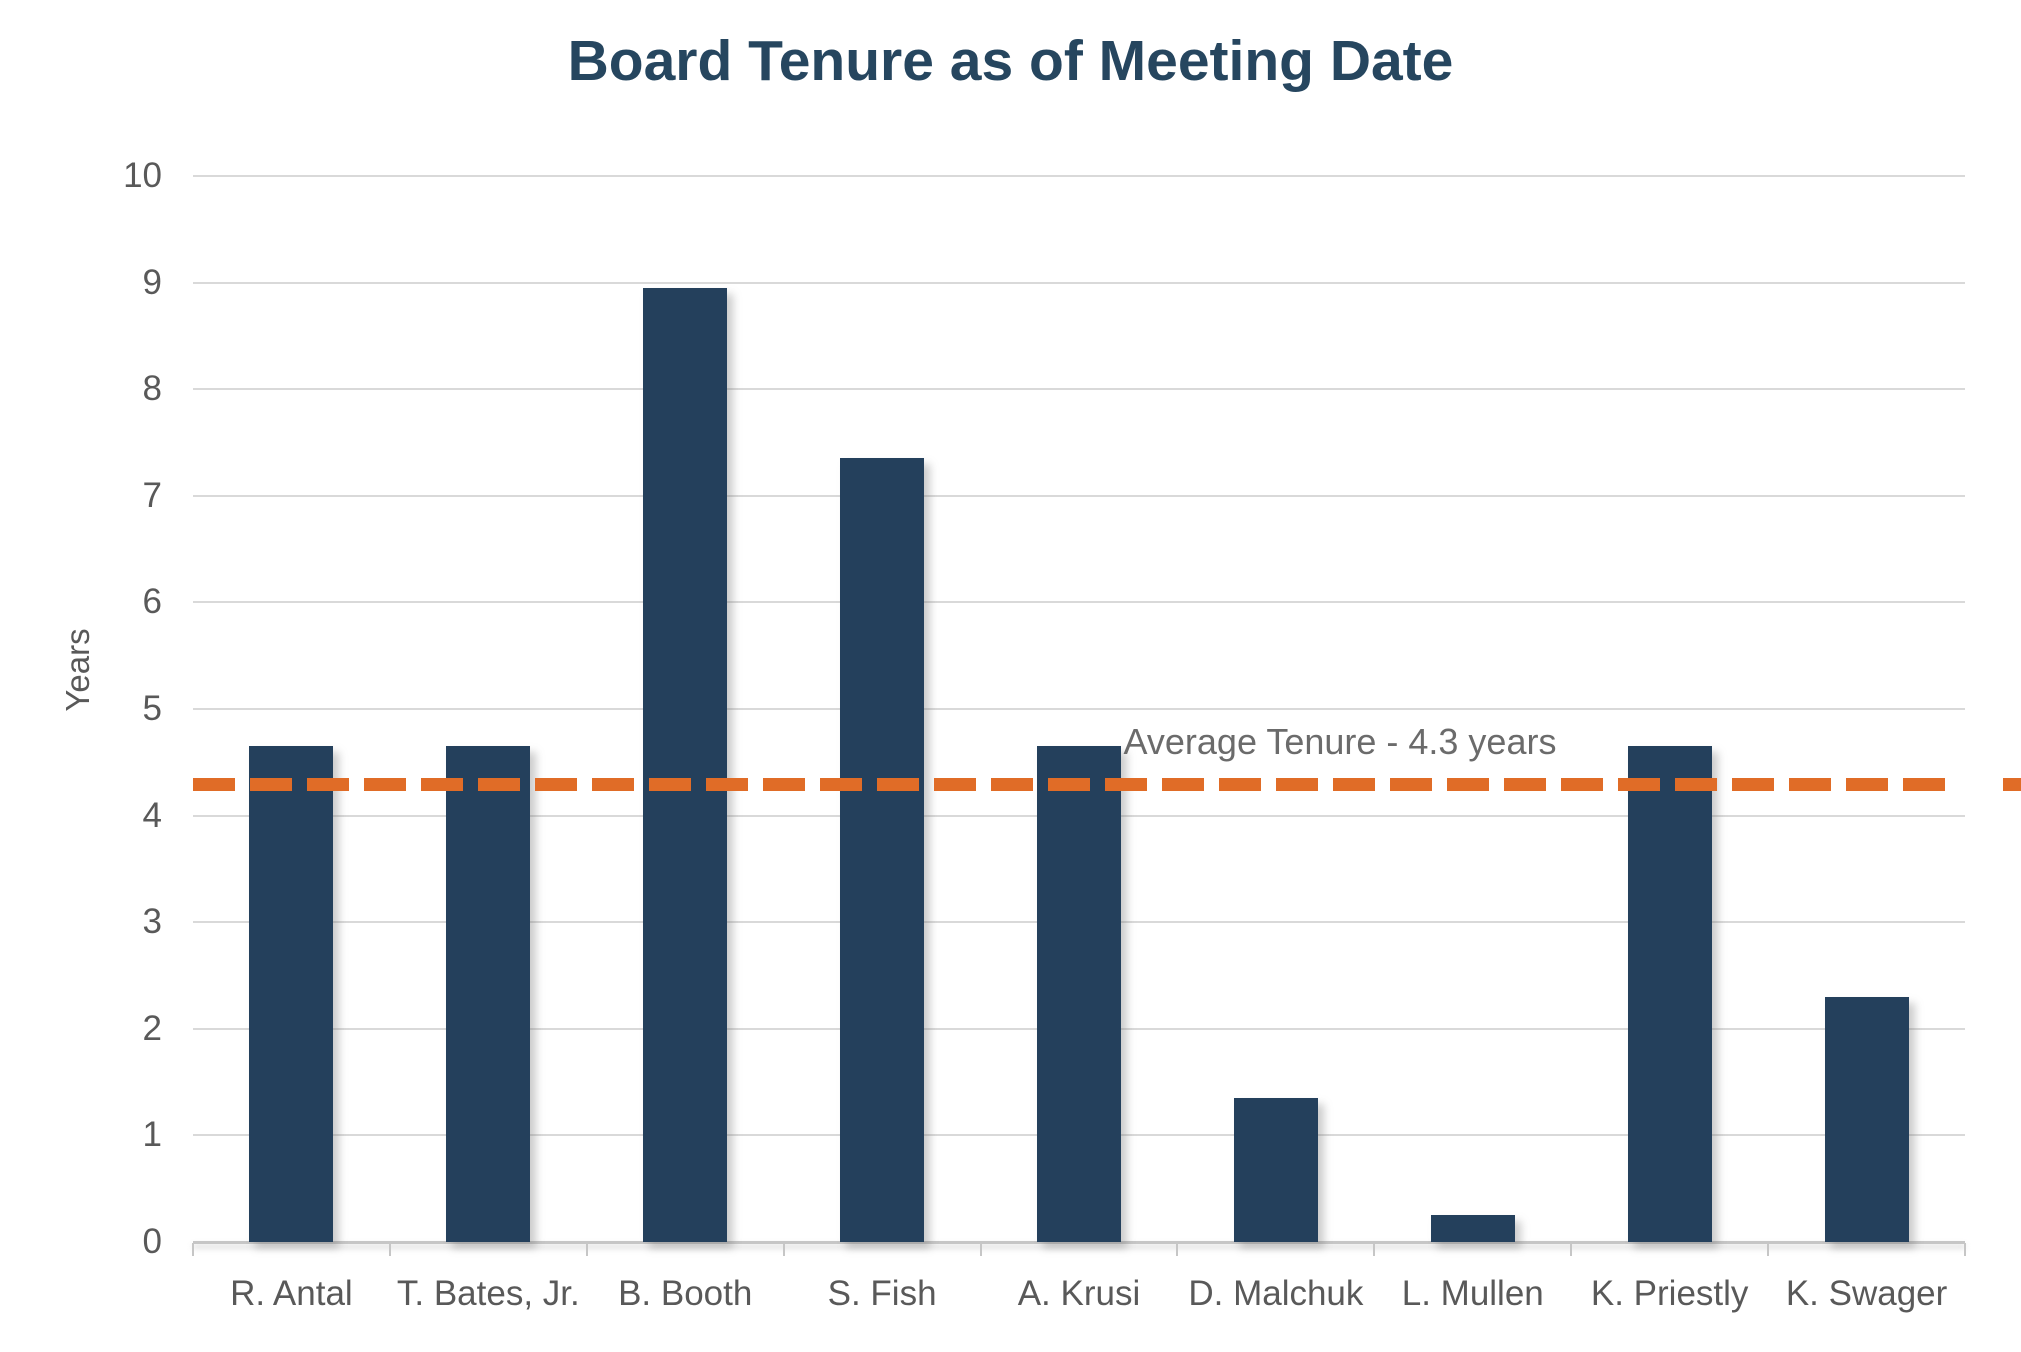  Describe the element at coordinates (152, 708) in the screenshot. I see `y-axis-tick-label: 5` at that location.